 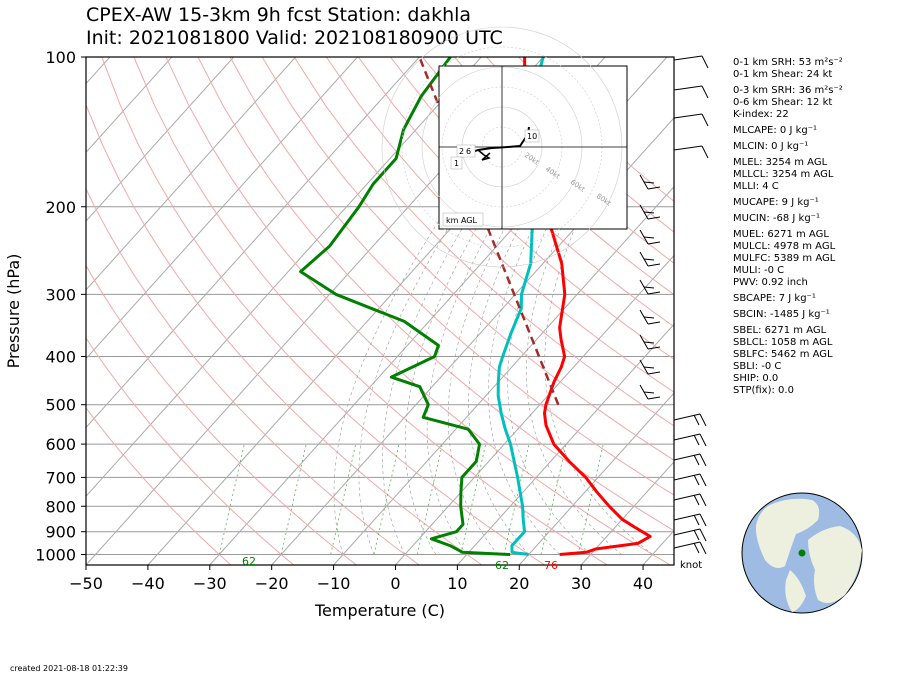 What do you see at coordinates (551, 565) in the screenshot?
I see `surface-temperature-f-label: 76` at bounding box center [551, 565].